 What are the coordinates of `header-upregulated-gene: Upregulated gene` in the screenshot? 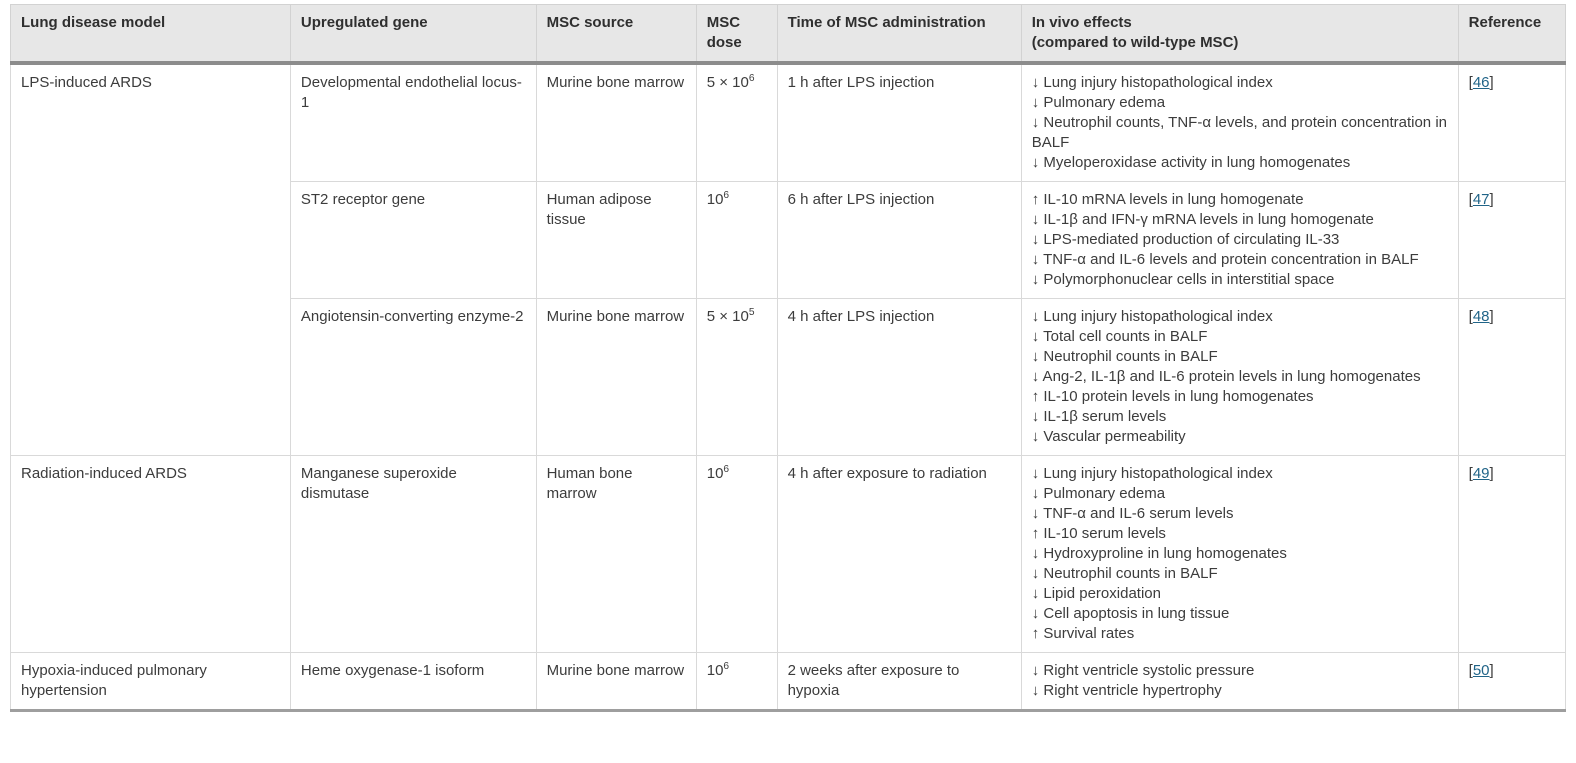 It's located at (413, 34).